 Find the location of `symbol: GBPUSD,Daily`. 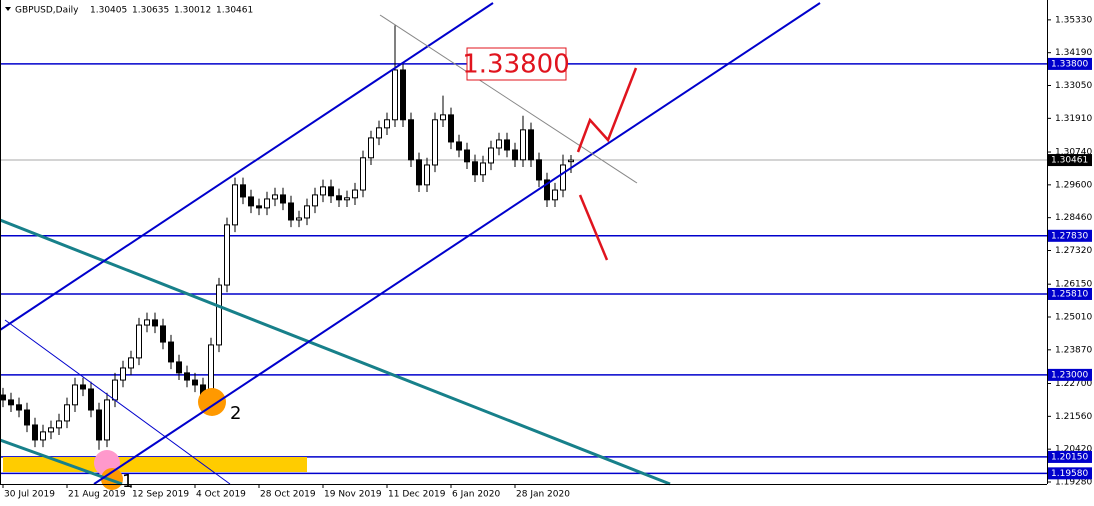

symbol: GBPUSD,Daily is located at coordinates (47, 11).